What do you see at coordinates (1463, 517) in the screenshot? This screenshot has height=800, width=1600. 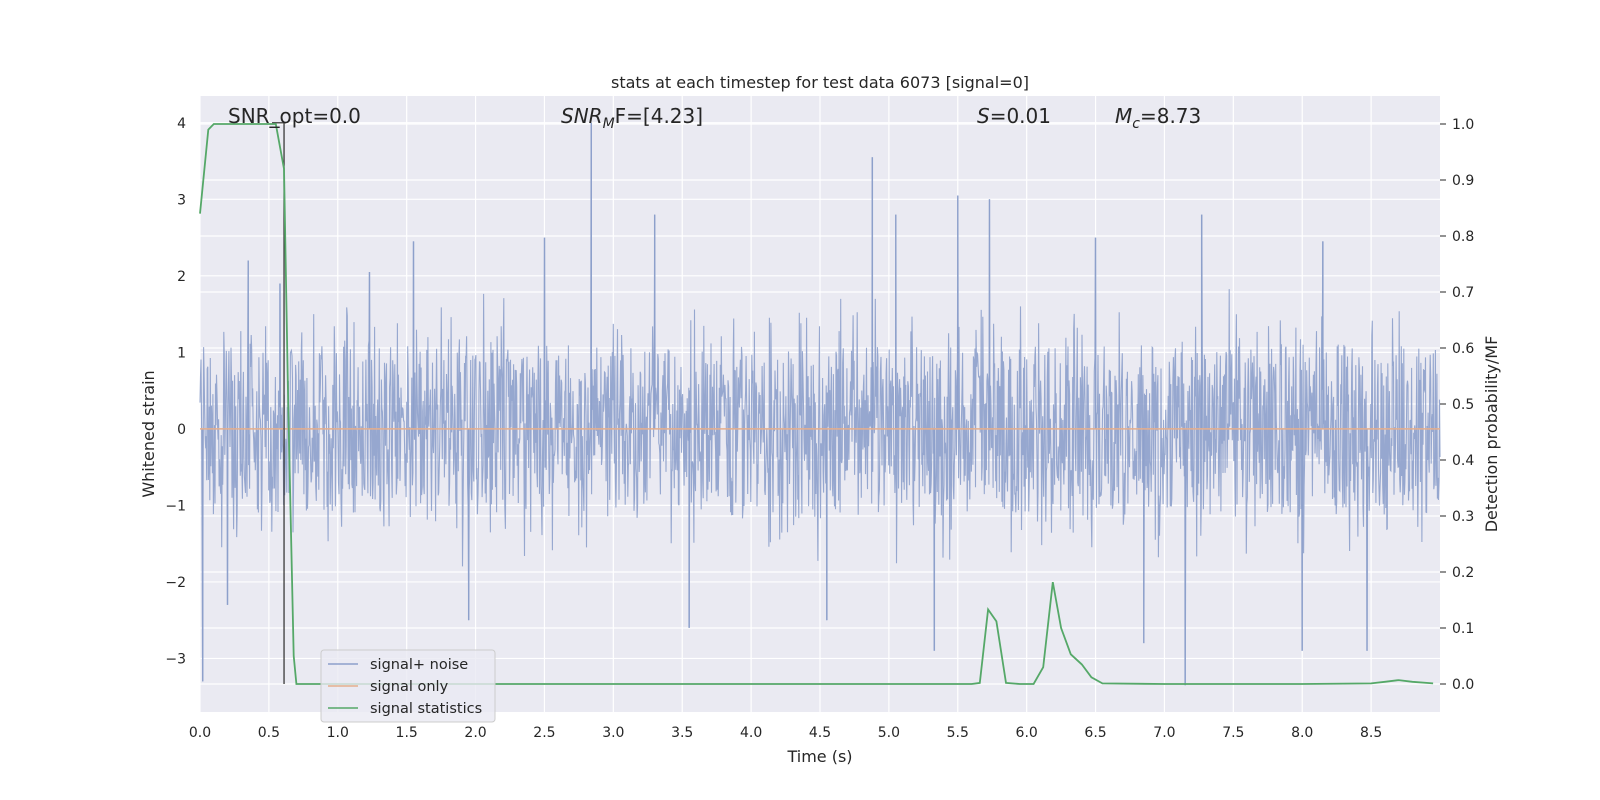 I see `y-tick-label-right: 0.3` at bounding box center [1463, 517].